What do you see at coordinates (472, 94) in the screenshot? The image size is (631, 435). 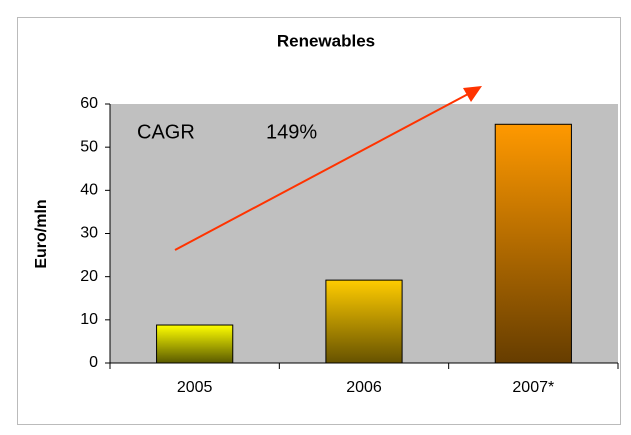 I see `arrow-head` at bounding box center [472, 94].